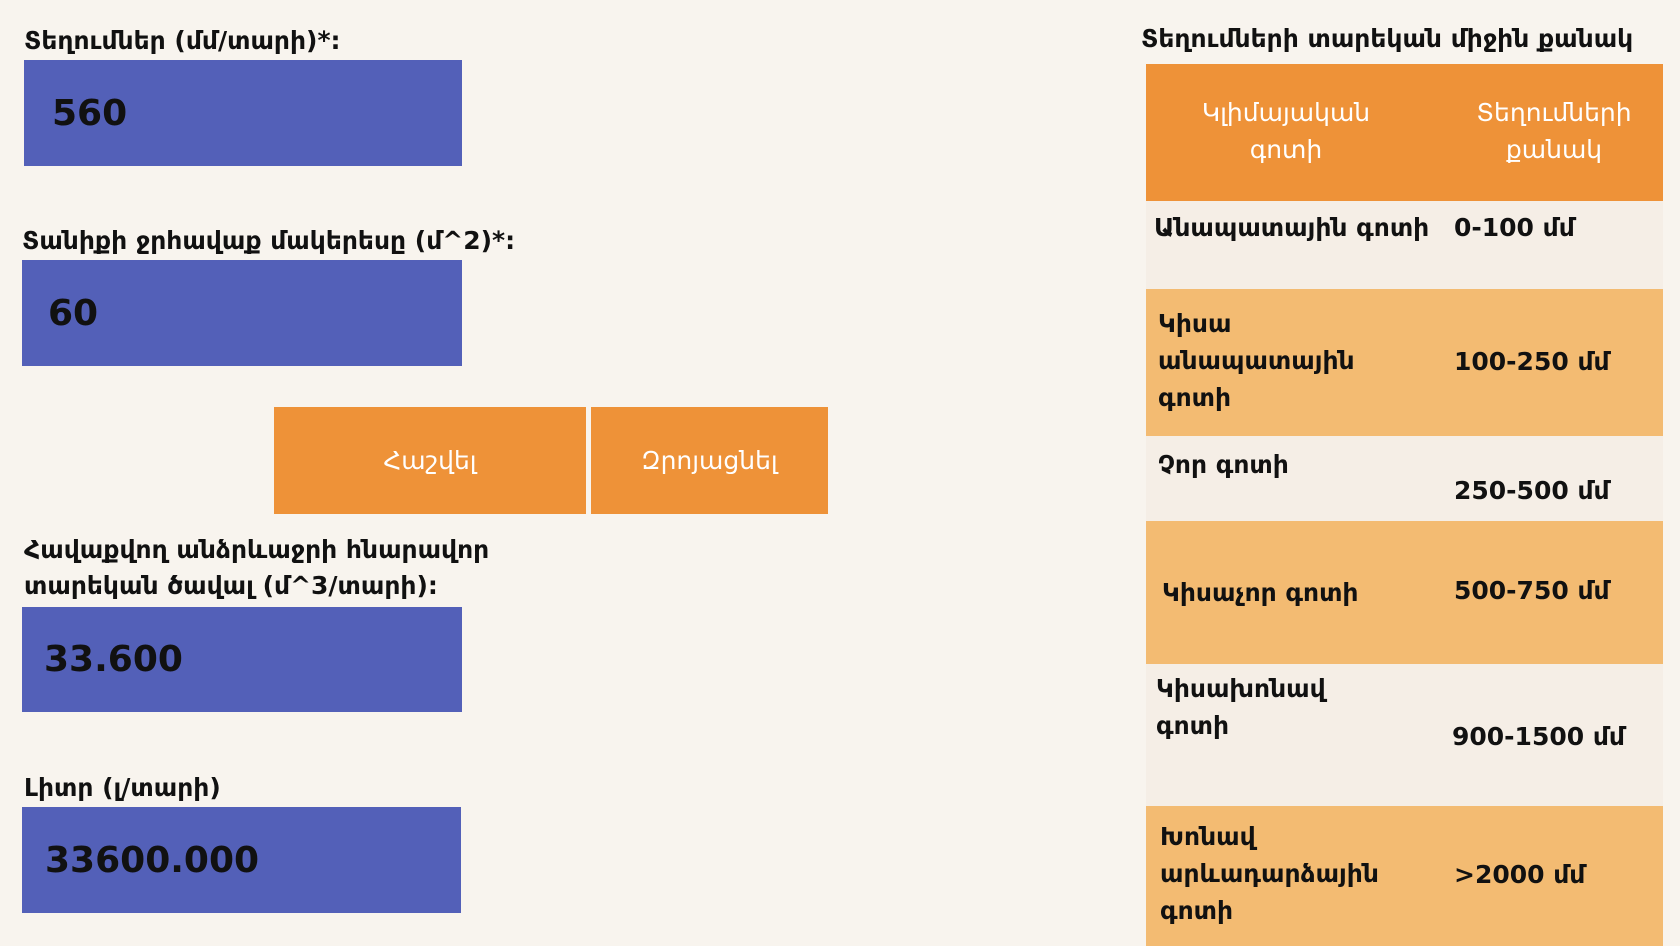  I want to click on reset-button: Զրոյացնել, so click(709, 460).